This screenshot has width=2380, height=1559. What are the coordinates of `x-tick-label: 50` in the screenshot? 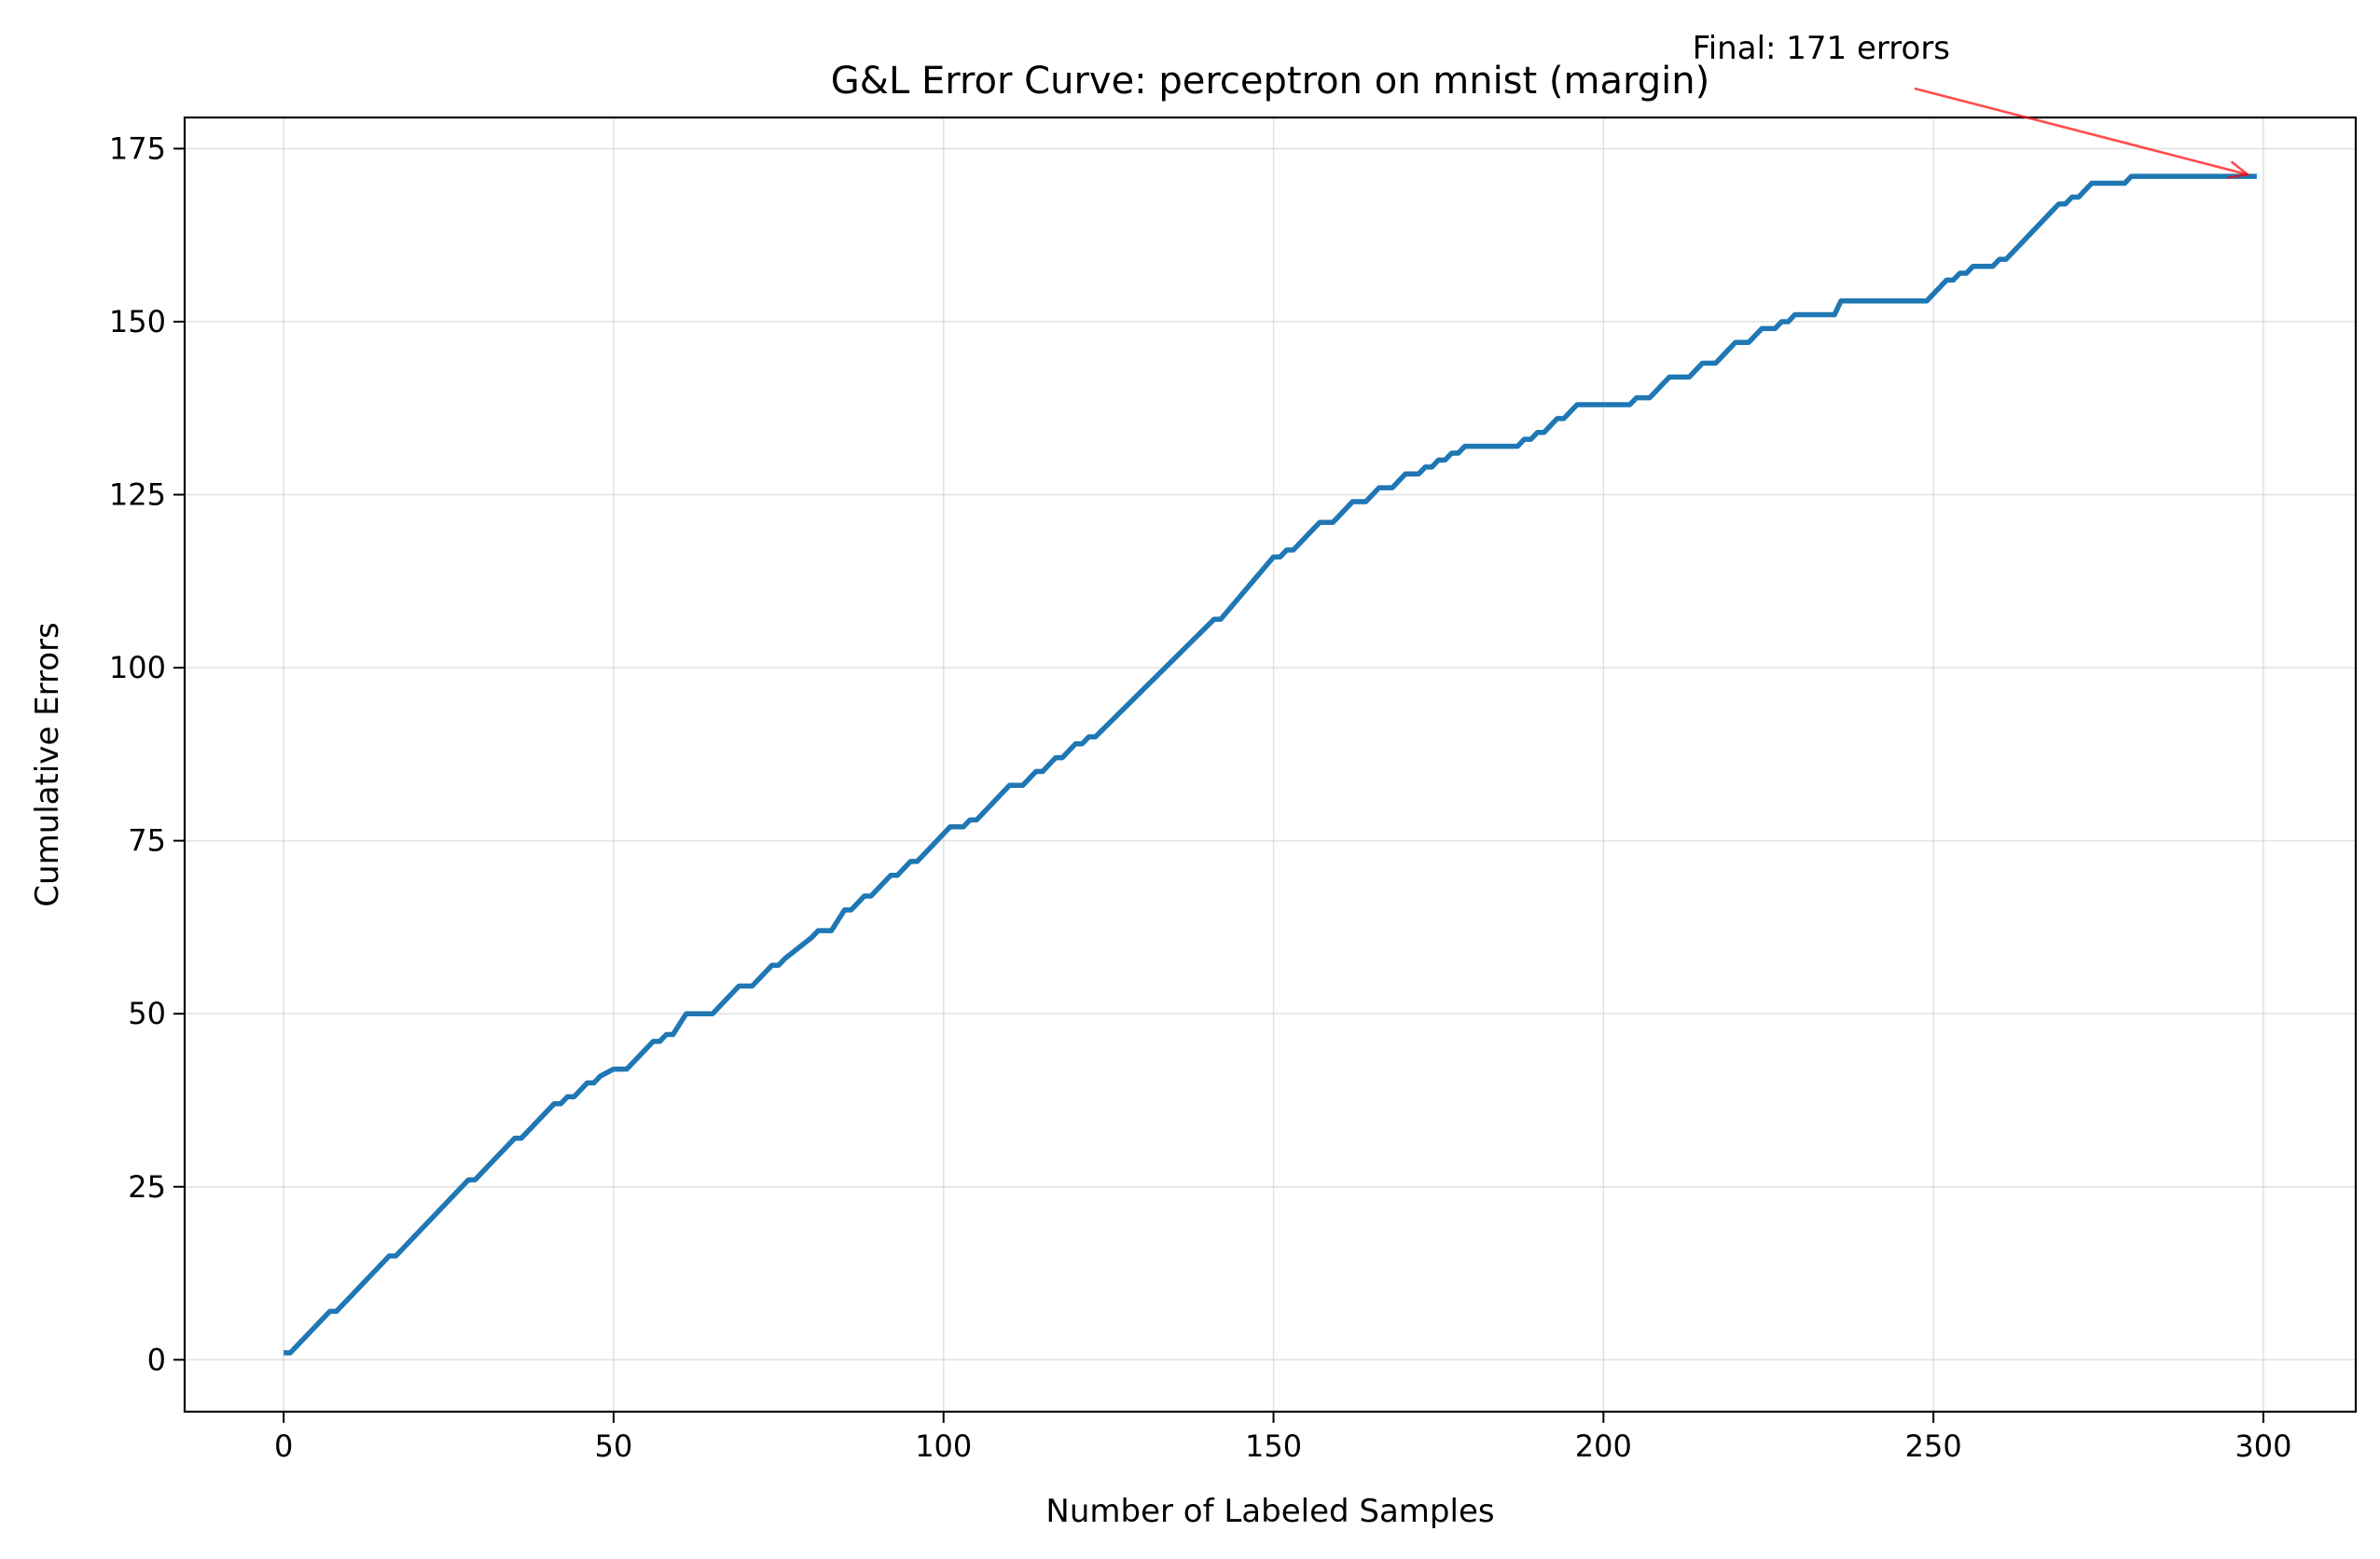 It's located at (614, 1446).